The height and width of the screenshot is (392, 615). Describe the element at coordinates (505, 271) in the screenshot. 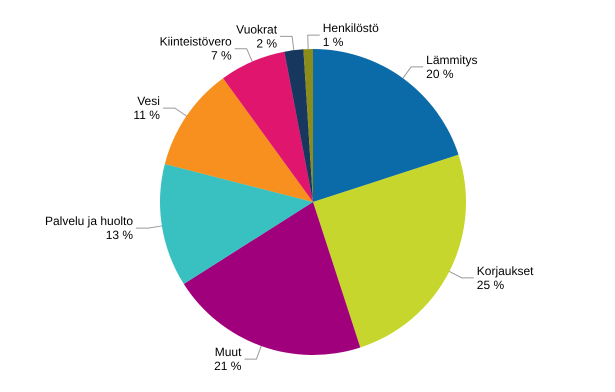

I see `slice-label: Korjaukset` at that location.